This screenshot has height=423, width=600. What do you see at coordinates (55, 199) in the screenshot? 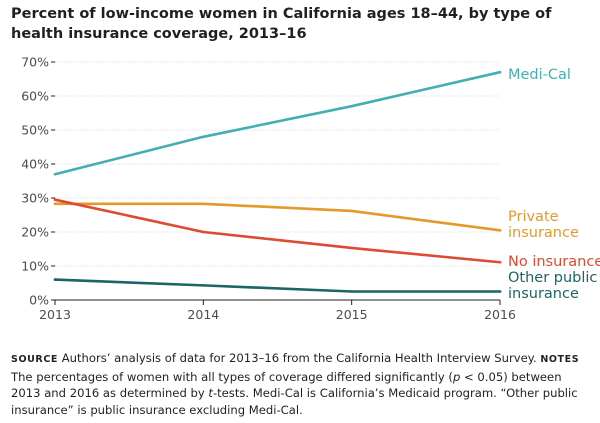
I see `data-point-no-insurance-2013` at bounding box center [55, 199].